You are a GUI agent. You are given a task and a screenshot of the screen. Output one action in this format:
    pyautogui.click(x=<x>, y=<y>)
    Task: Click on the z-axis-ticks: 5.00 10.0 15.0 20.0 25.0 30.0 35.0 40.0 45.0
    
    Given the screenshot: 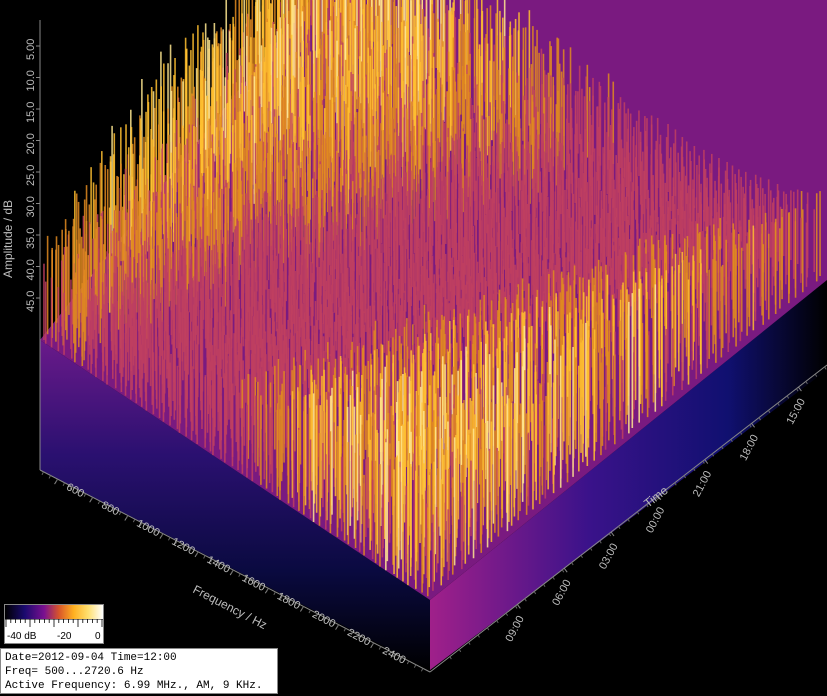 What is the action you would take?
    pyautogui.click(x=32, y=175)
    